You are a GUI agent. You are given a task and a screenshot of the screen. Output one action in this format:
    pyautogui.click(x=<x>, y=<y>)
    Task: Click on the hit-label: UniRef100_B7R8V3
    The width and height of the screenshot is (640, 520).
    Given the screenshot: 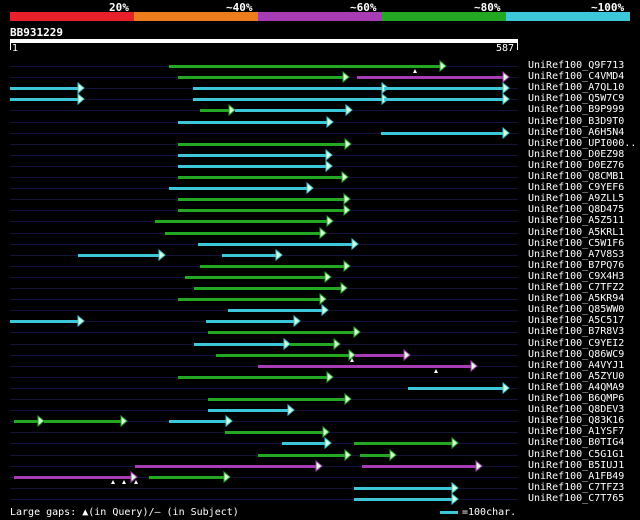 What is the action you would take?
    pyautogui.click(x=576, y=331)
    